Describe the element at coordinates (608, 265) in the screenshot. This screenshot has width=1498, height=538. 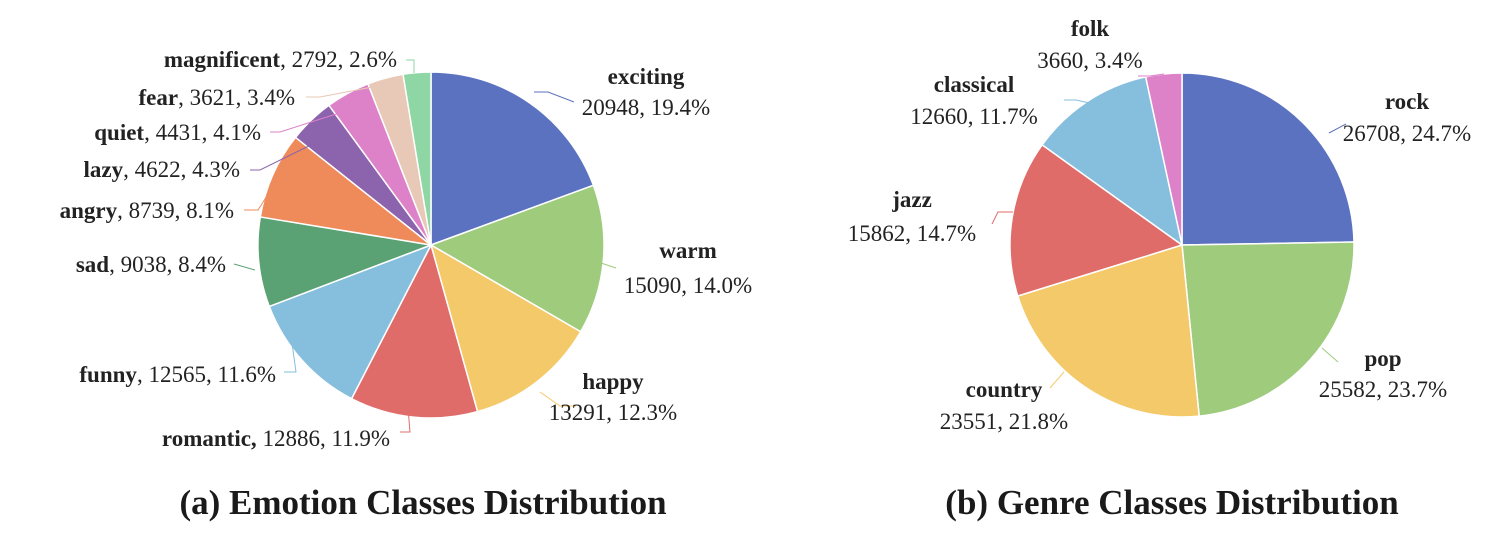
I see `emotion-leader-warm` at that location.